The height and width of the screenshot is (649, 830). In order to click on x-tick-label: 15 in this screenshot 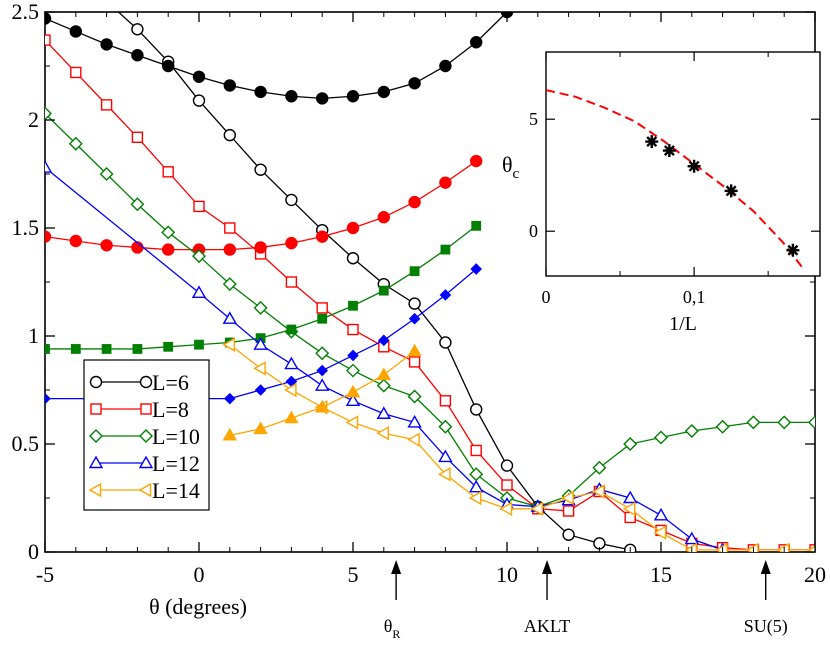, I will do `click(661, 574)`.